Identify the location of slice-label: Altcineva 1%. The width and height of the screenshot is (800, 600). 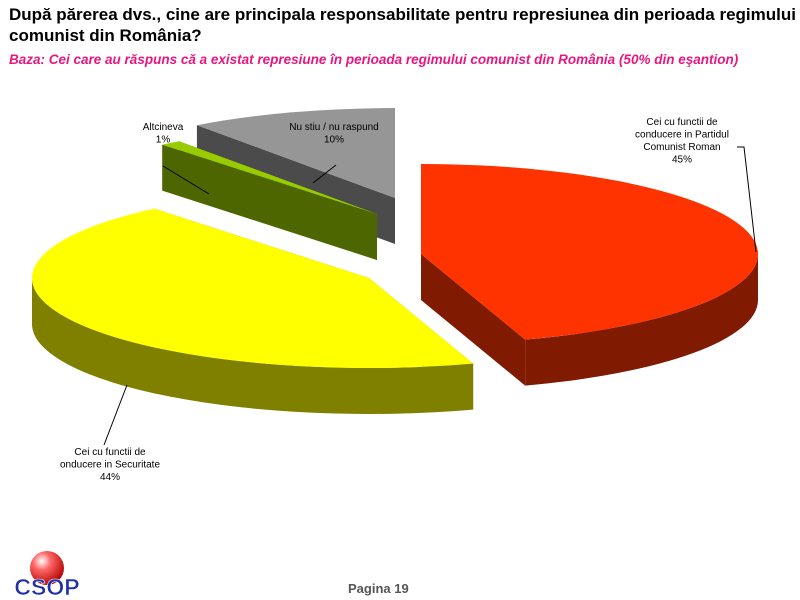
(163, 134).